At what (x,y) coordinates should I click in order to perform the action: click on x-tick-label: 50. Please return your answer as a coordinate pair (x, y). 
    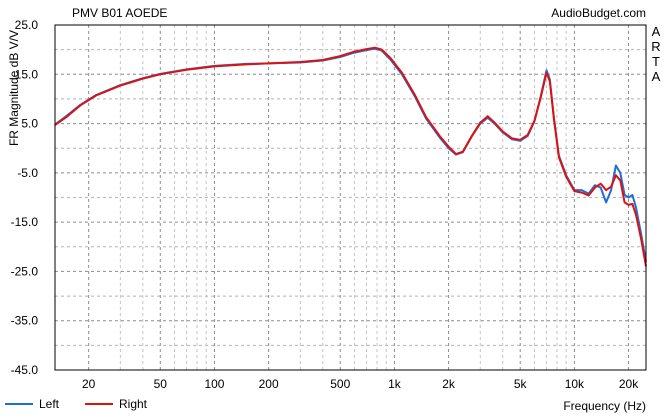
    Looking at the image, I should click on (161, 384).